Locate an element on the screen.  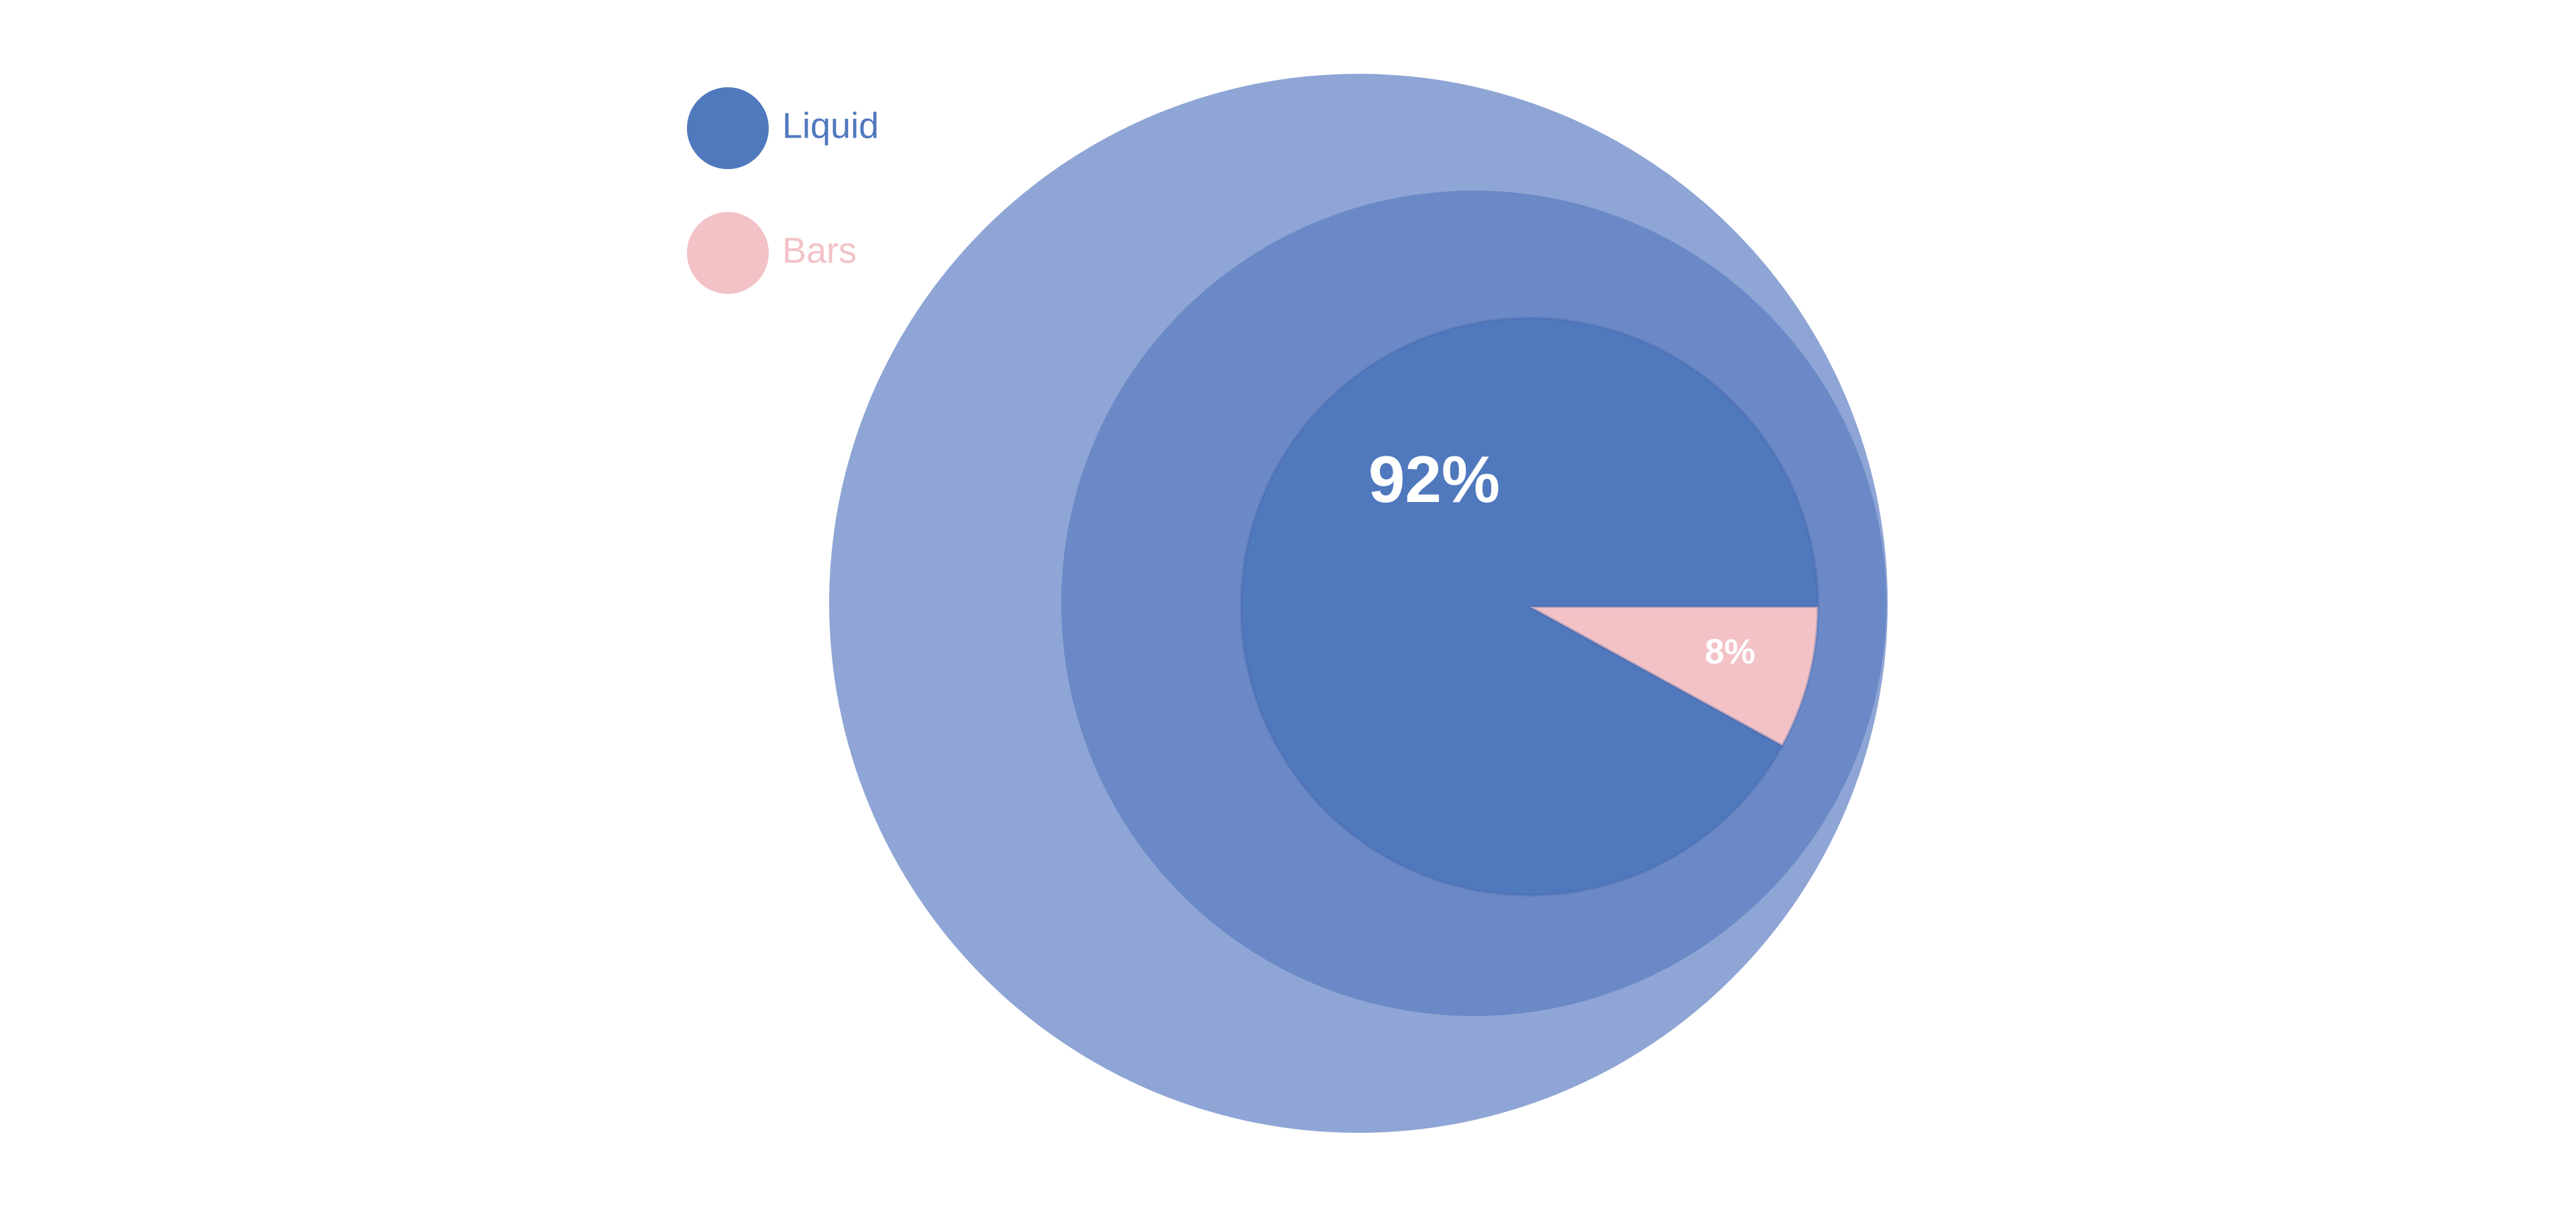
slice-label: 92% is located at coordinates (1434, 479).